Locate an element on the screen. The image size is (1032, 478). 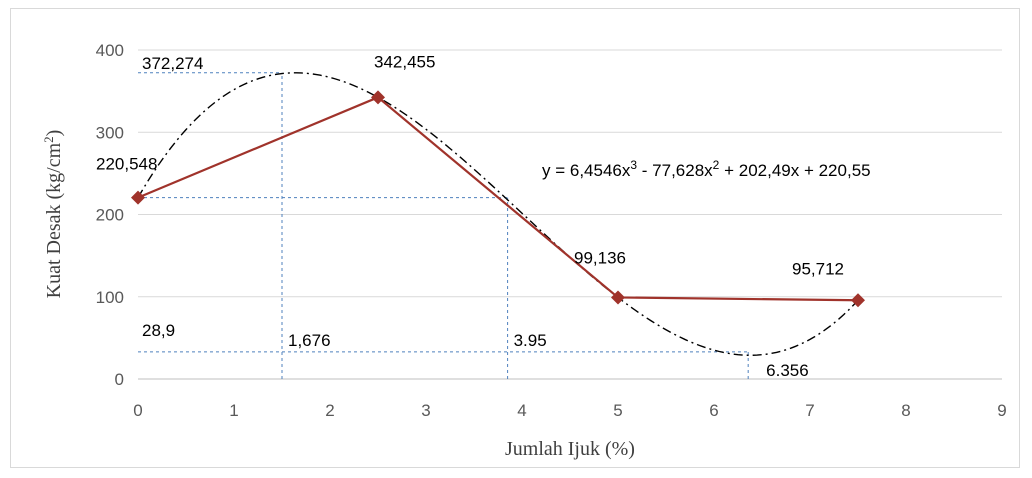
x-tick-3: 3 is located at coordinates (425, 410).